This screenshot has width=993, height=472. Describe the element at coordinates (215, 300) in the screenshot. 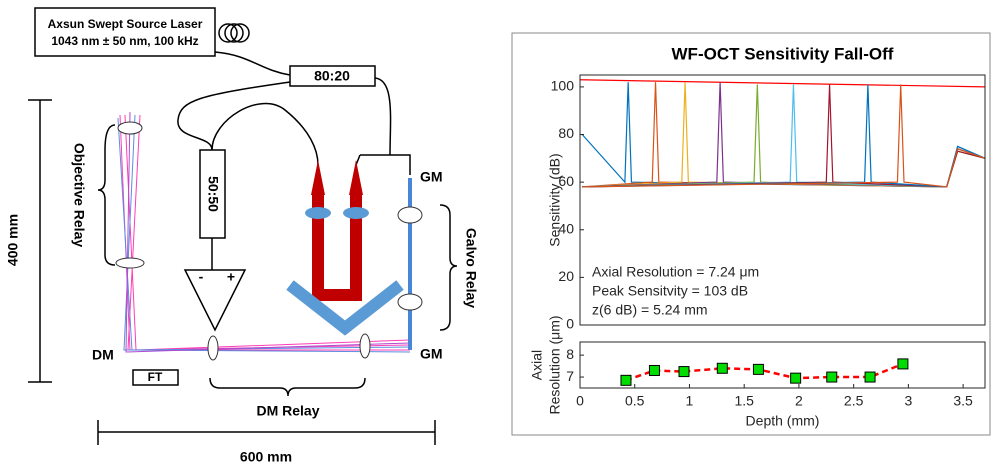

I see `detector` at that location.